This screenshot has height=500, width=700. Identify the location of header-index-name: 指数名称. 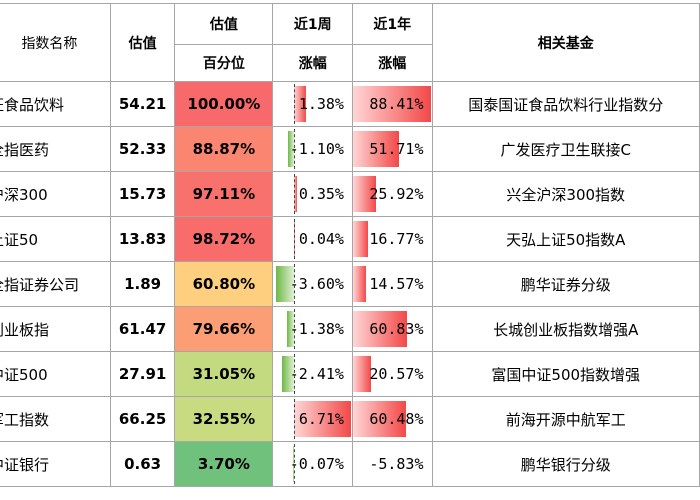
(55, 42).